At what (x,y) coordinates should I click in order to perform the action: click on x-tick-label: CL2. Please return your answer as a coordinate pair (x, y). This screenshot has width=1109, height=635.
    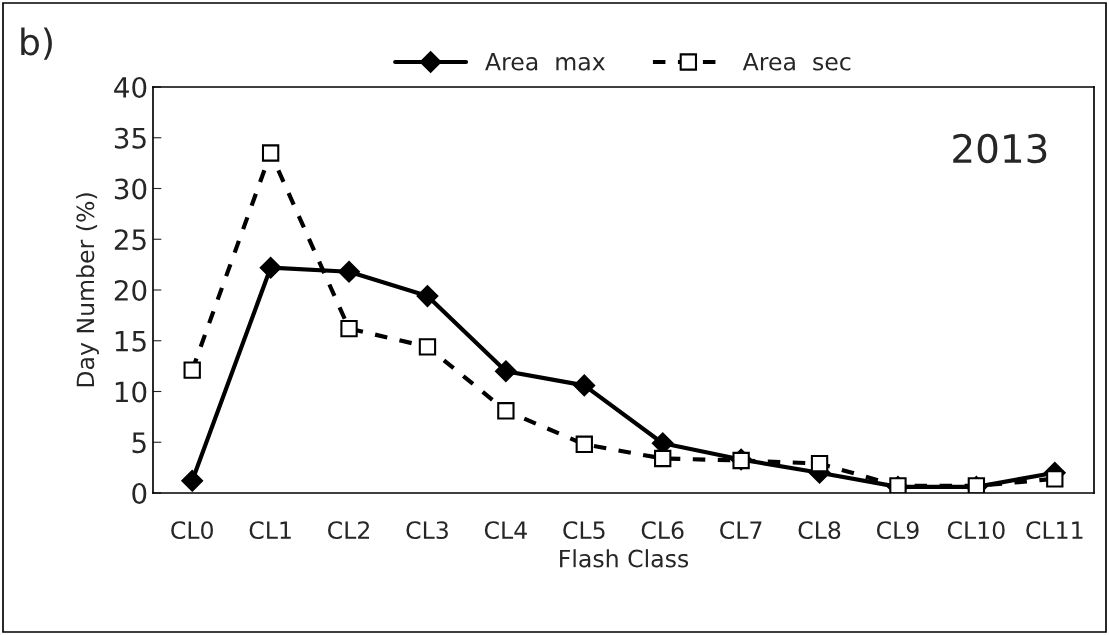
    Looking at the image, I should click on (349, 530).